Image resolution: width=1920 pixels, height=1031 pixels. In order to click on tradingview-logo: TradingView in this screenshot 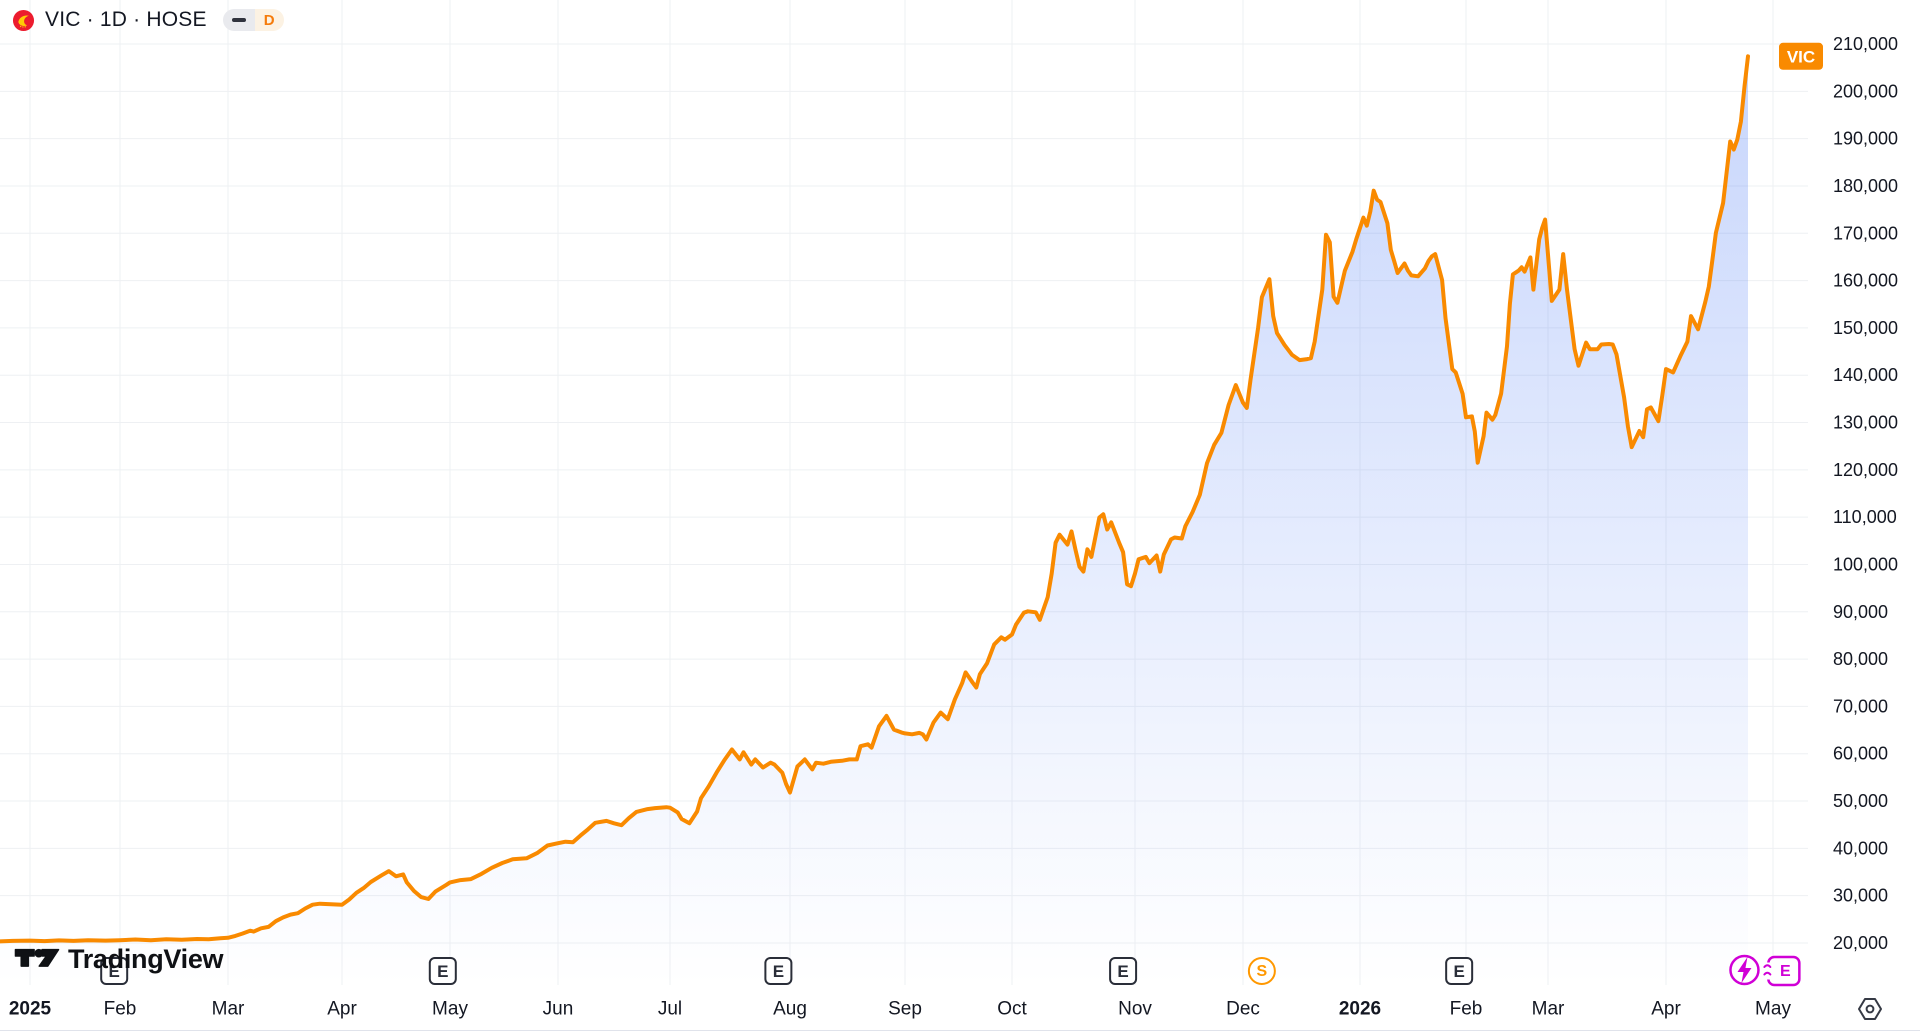, I will do `click(119, 959)`.